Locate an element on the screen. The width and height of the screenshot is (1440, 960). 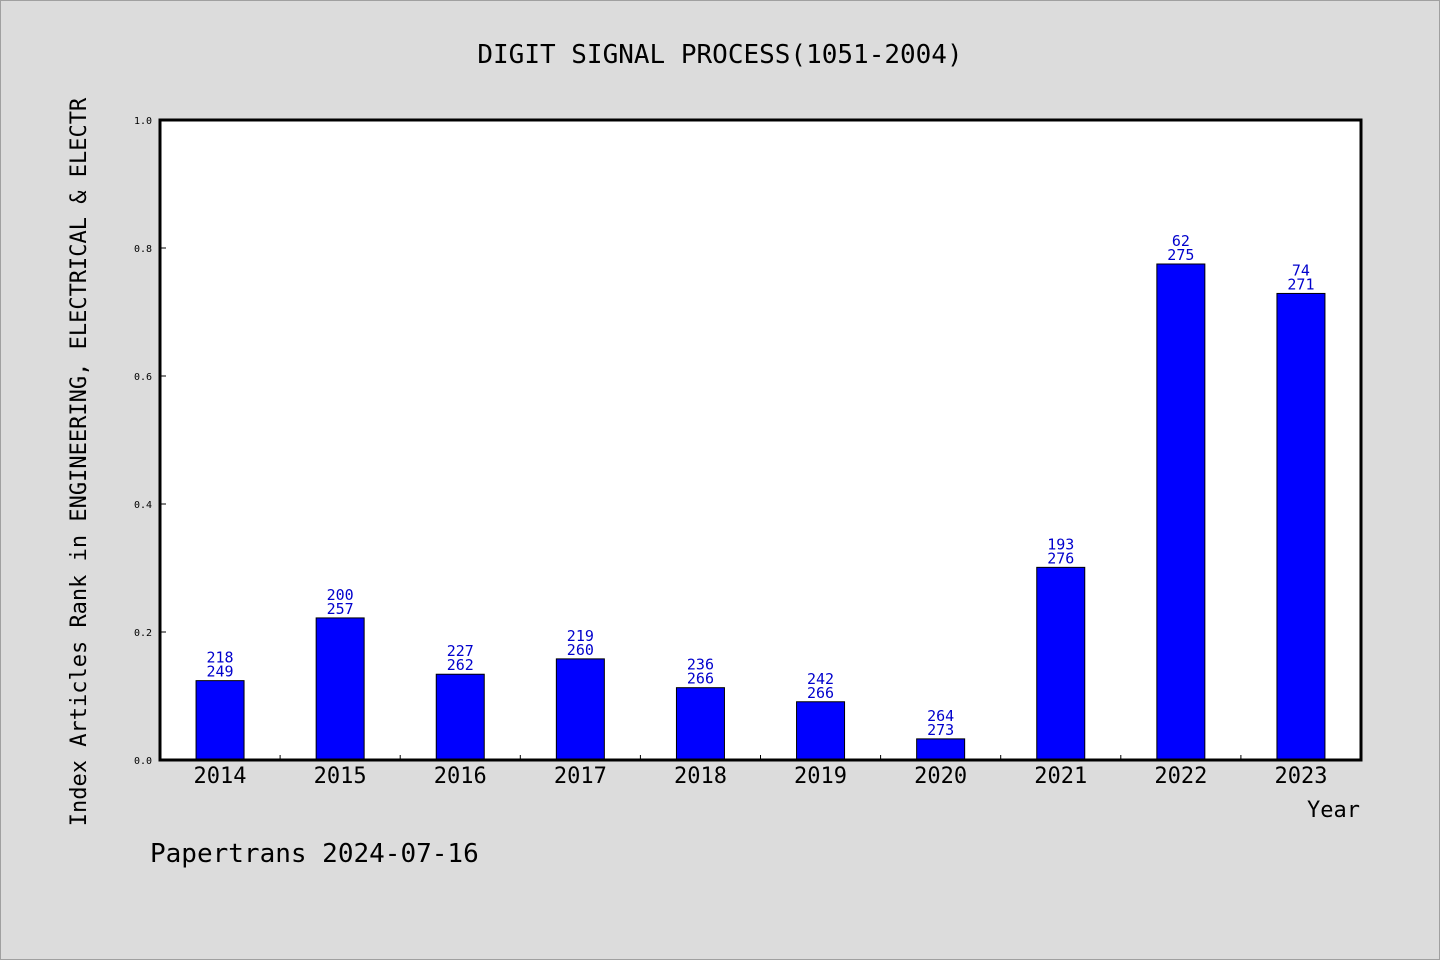
bar-label-bottom: 262 is located at coordinates (460, 665).